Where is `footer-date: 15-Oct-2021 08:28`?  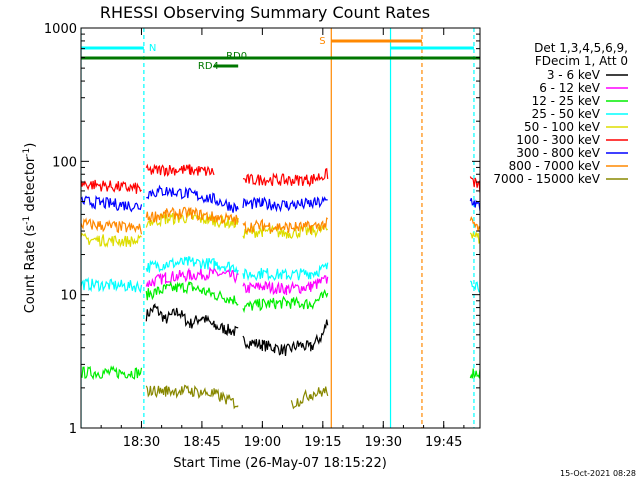
footer-date: 15-Oct-2021 08:28 is located at coordinates (598, 473).